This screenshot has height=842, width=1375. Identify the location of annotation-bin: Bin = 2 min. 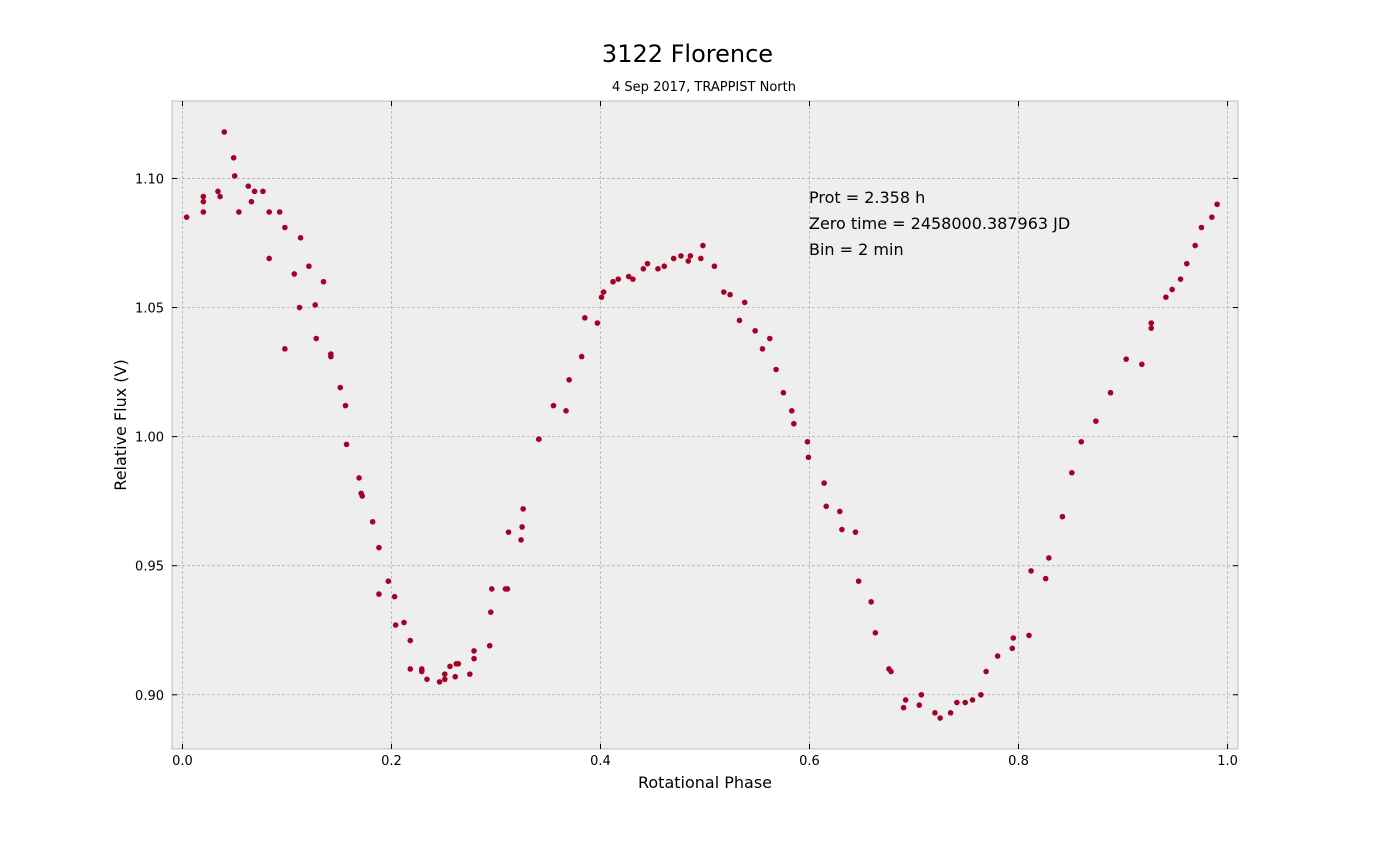
(856, 249).